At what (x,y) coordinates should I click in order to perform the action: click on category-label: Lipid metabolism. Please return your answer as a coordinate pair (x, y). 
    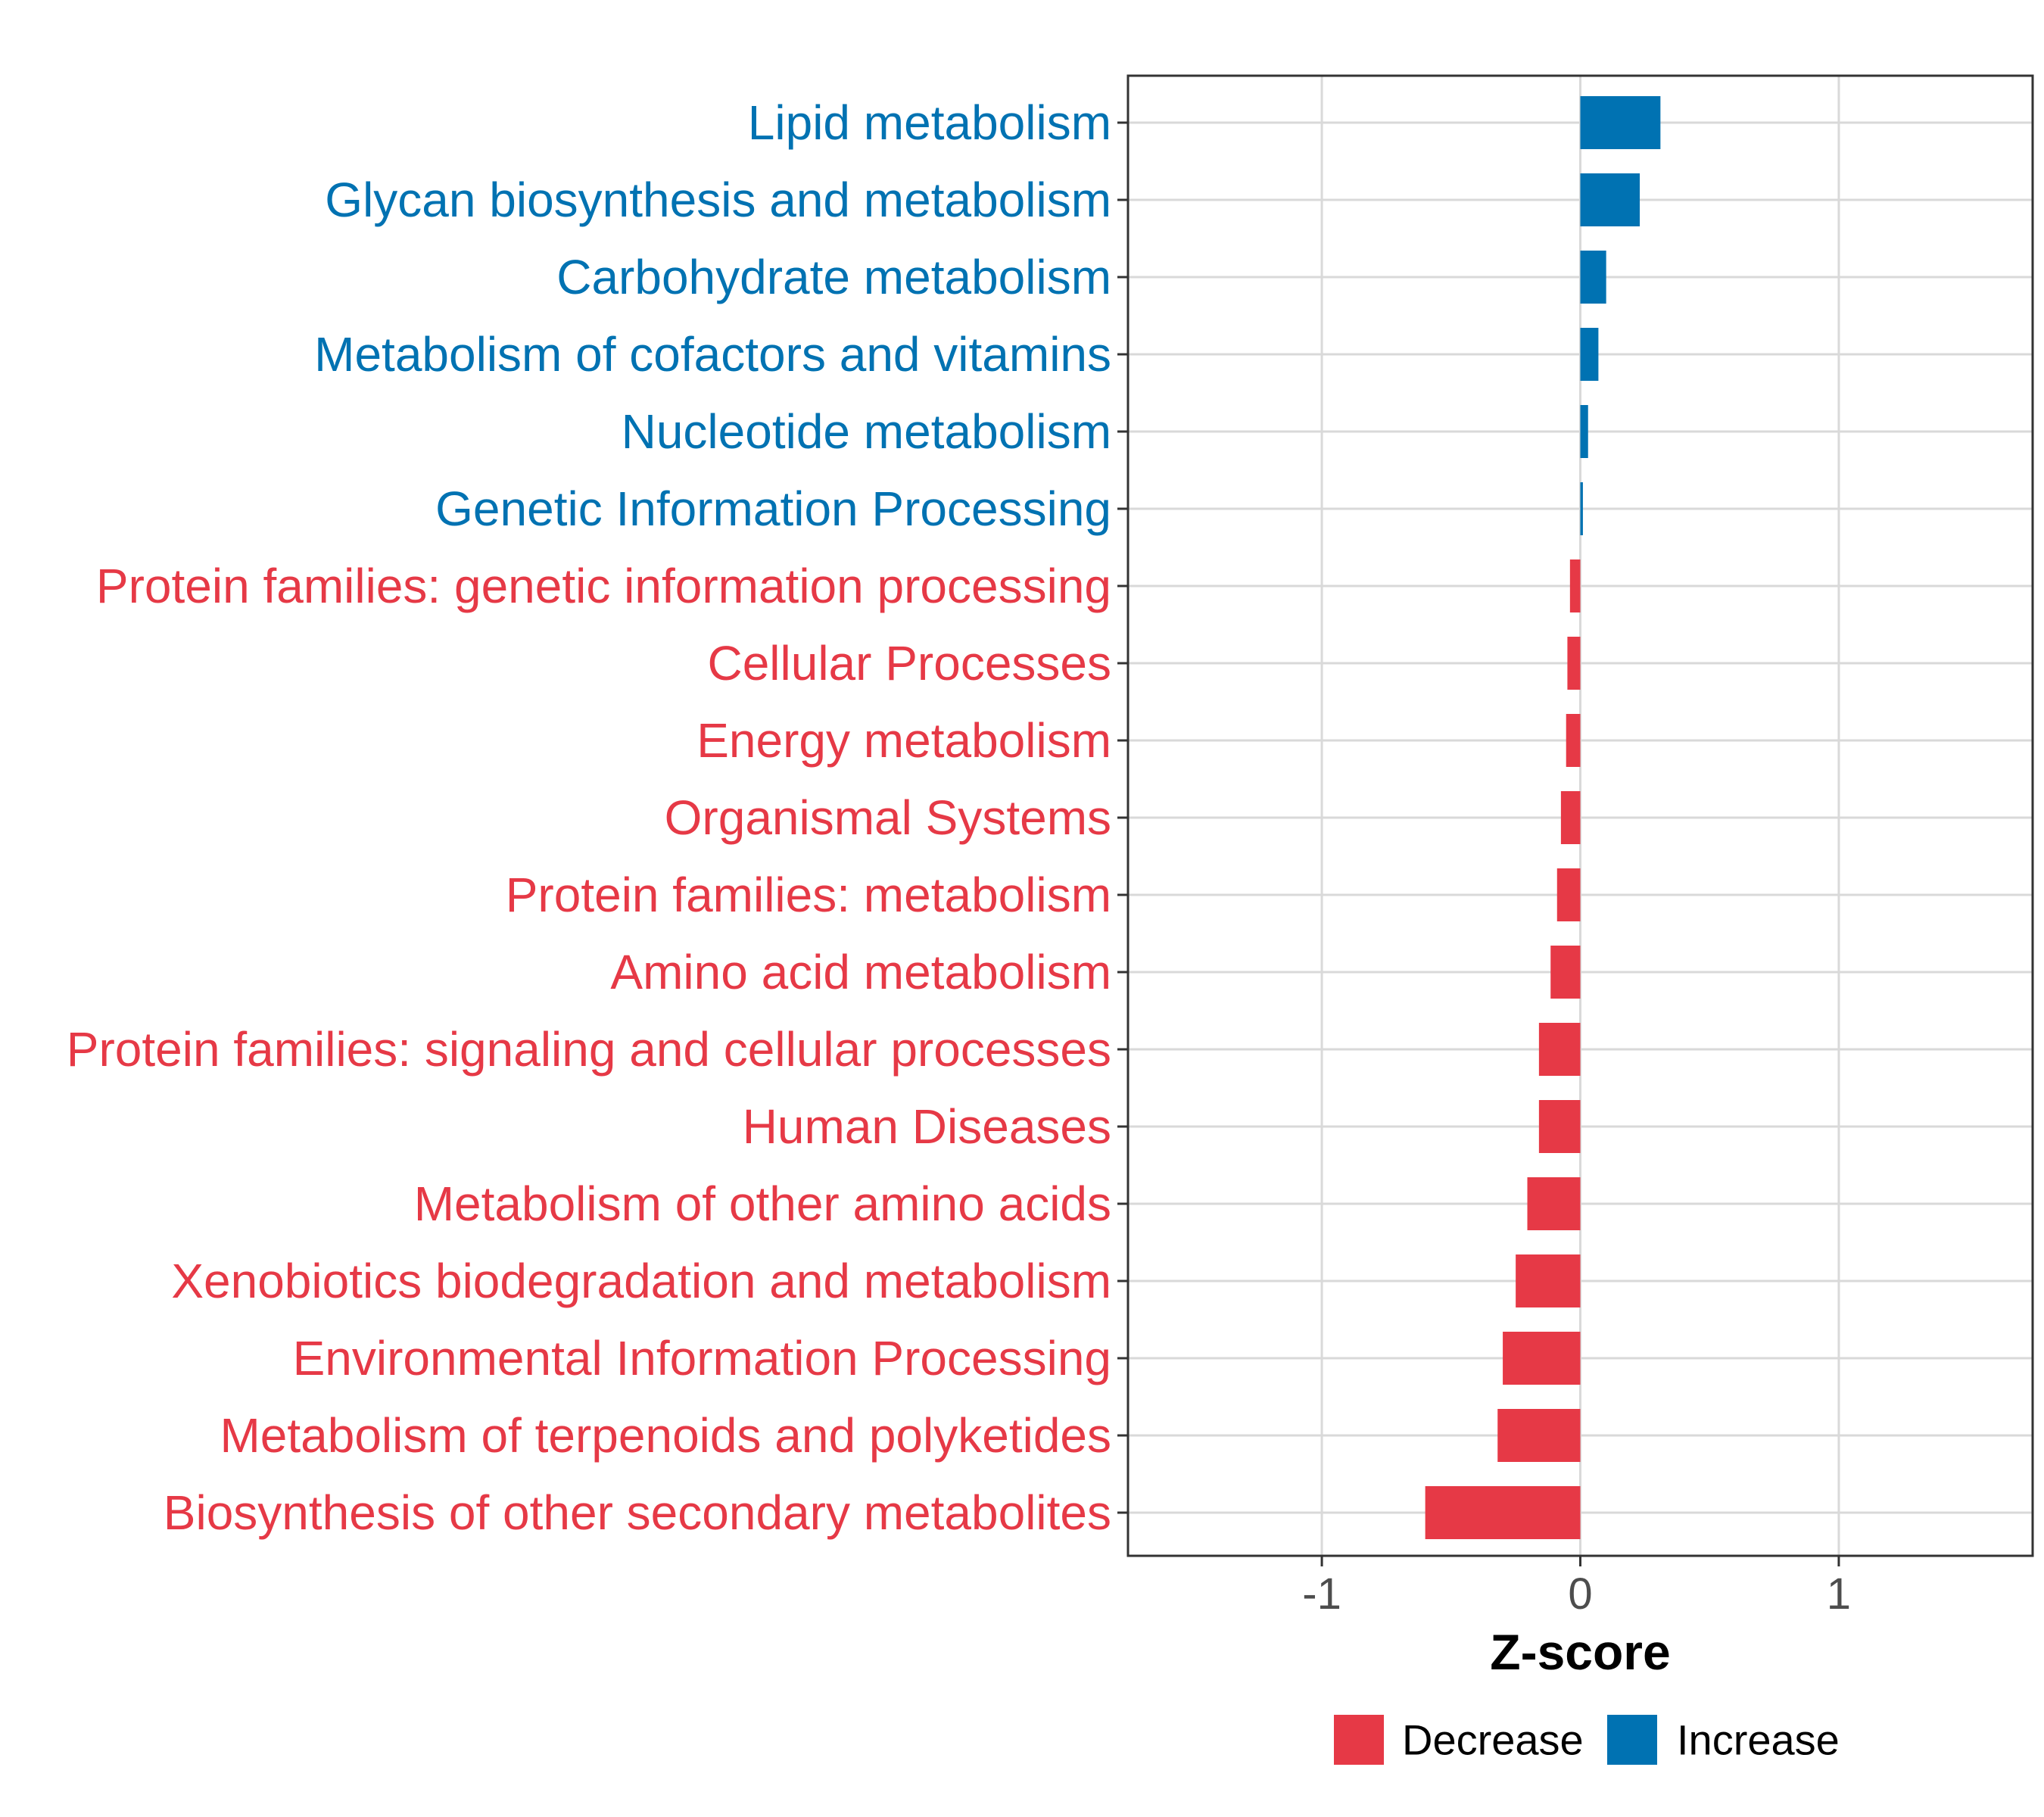
    Looking at the image, I should click on (929, 122).